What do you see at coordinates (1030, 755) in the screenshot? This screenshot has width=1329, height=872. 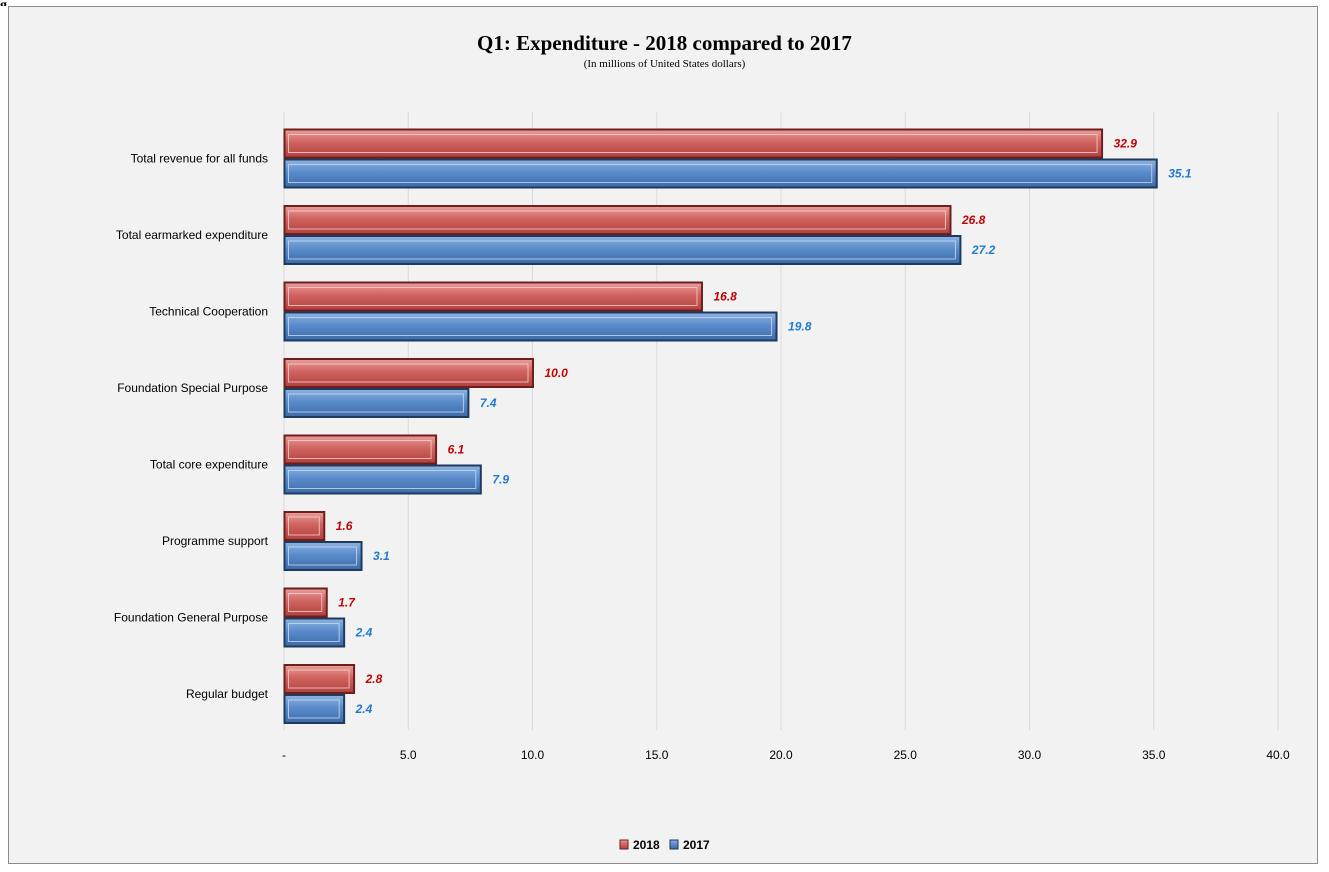 I see `x-tick-label: 30.0` at bounding box center [1030, 755].